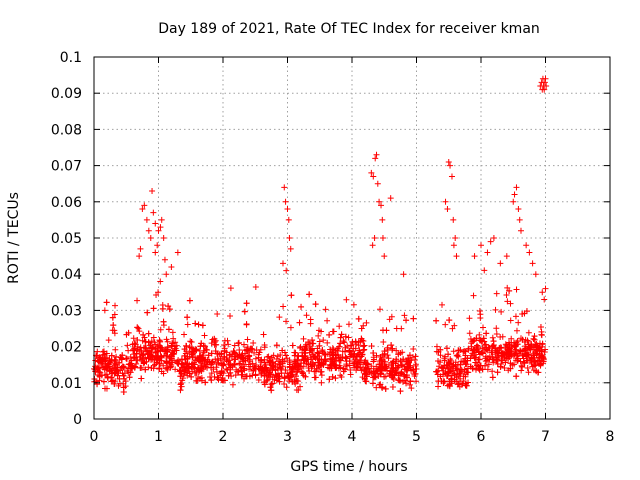  I want to click on x-axis-title: GPS time / hours, so click(348, 467).